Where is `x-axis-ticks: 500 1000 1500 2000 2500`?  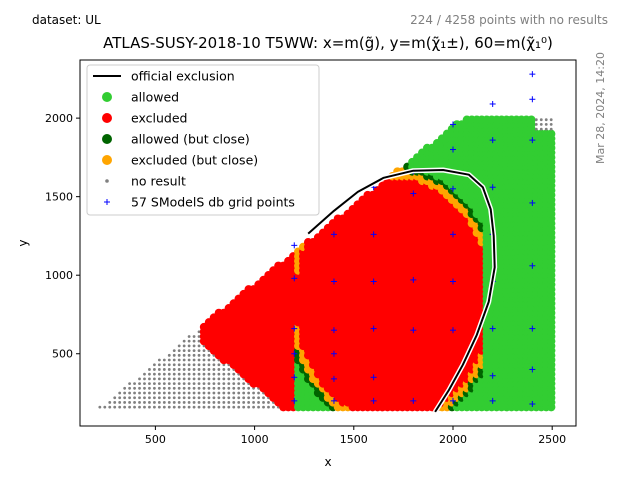 x-axis-ticks: 500 1000 1500 2000 2500 is located at coordinates (355, 436).